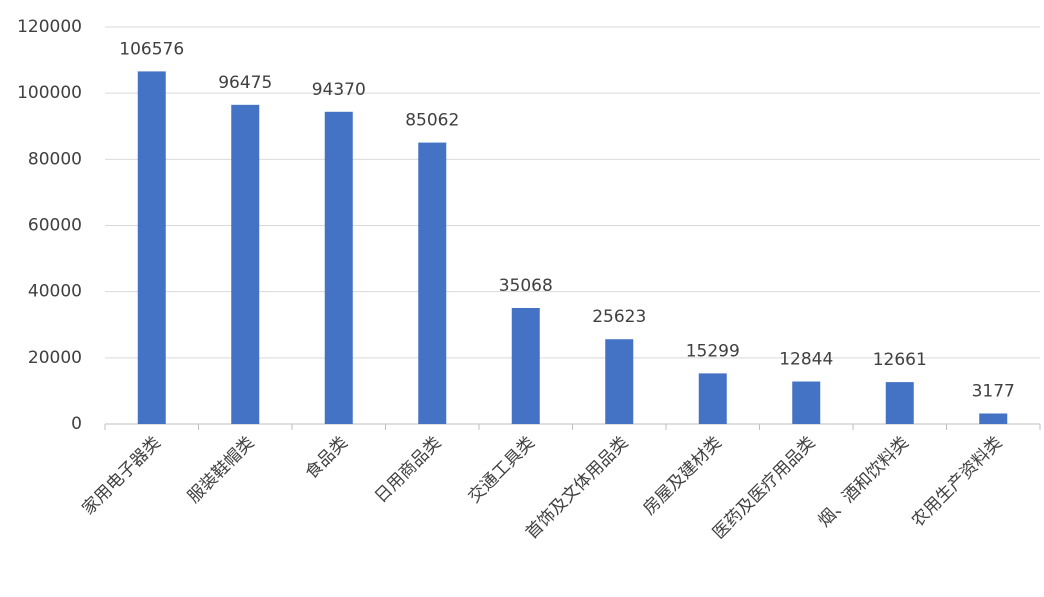  I want to click on data-label: 94370, so click(339, 90).